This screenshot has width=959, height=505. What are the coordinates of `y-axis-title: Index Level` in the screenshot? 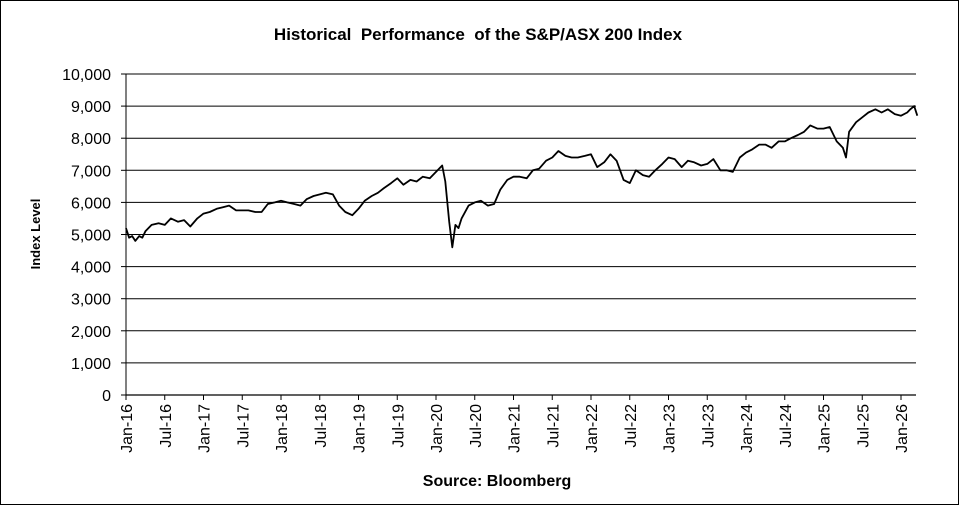 It's located at (35, 234).